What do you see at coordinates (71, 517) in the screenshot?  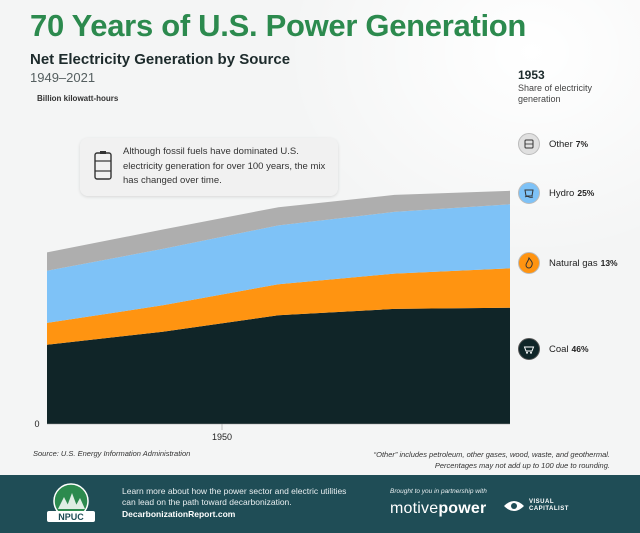 I see `npuc-logo-text: NPUC` at bounding box center [71, 517].